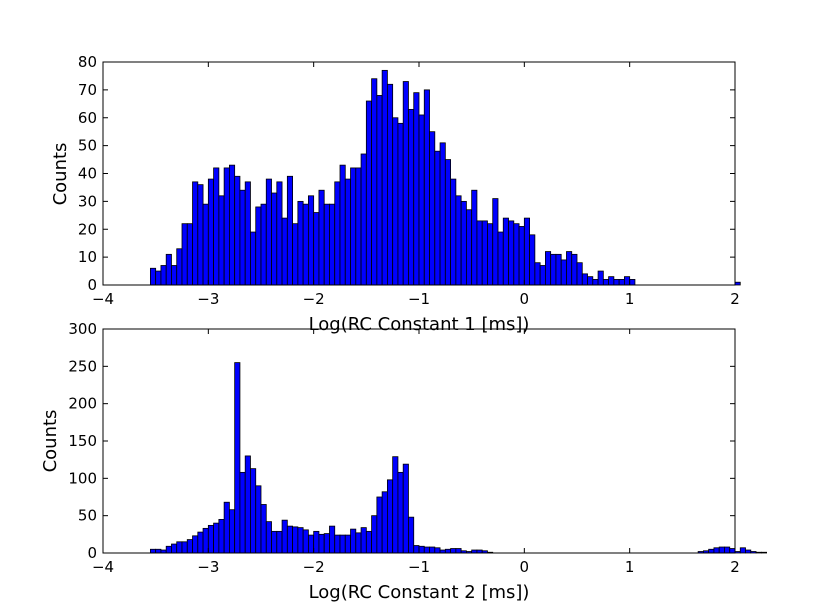 This screenshot has width=815, height=615. What do you see at coordinates (87, 62) in the screenshot?
I see `y-tick-label: 80` at bounding box center [87, 62].